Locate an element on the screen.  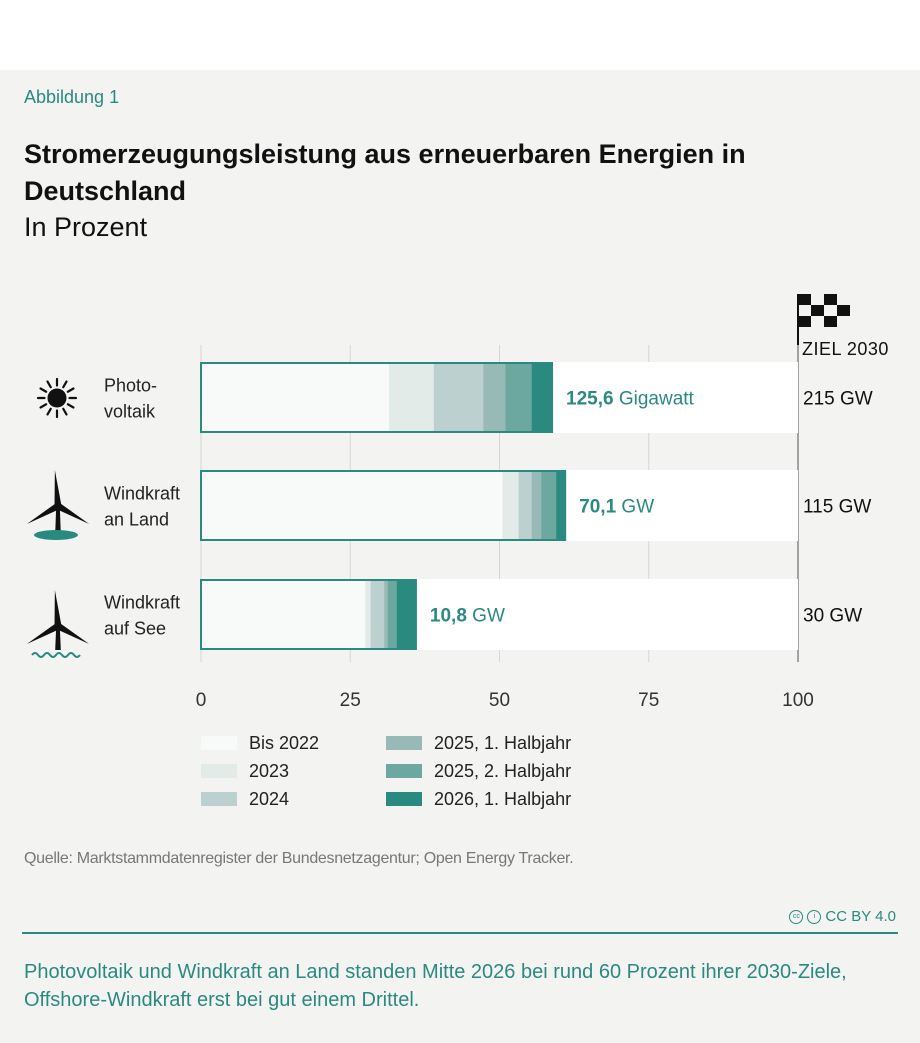
ground-mark is located at coordinates (56, 535).